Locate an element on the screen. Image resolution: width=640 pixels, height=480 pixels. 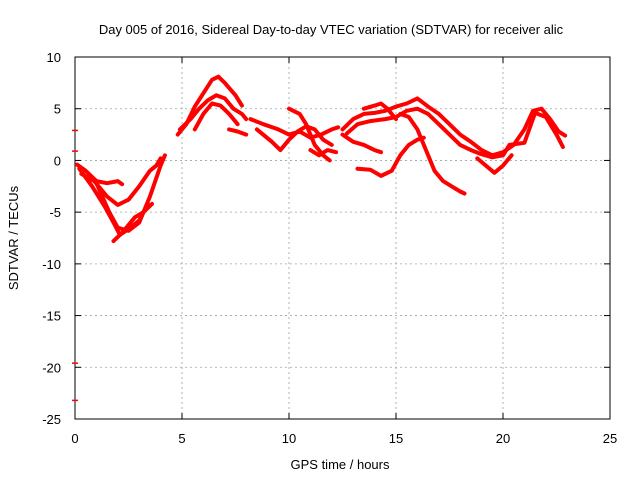
x-tick-label: 20 is located at coordinates (503, 438).